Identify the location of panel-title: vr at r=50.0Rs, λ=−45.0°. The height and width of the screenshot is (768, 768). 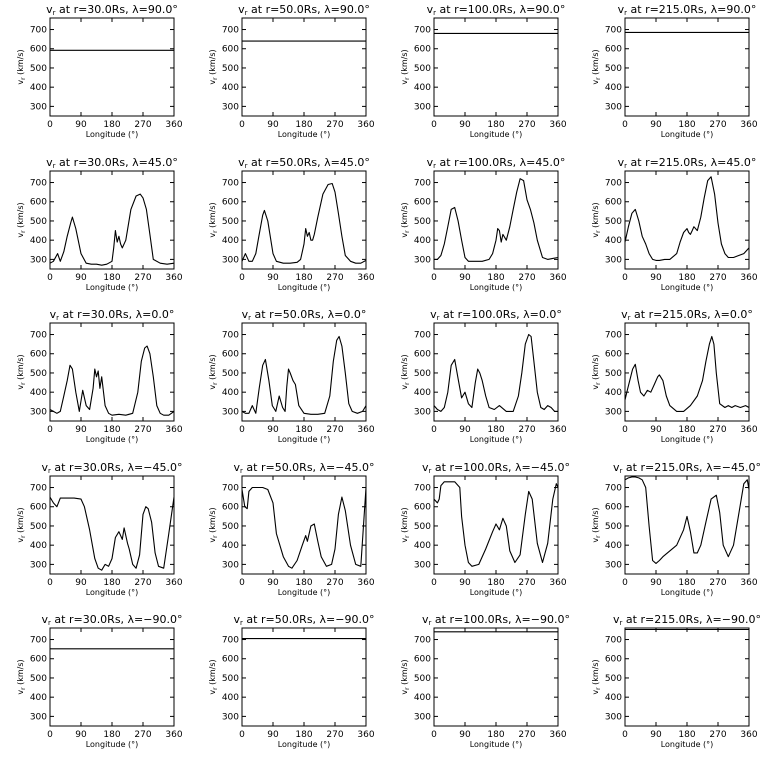
(304, 468).